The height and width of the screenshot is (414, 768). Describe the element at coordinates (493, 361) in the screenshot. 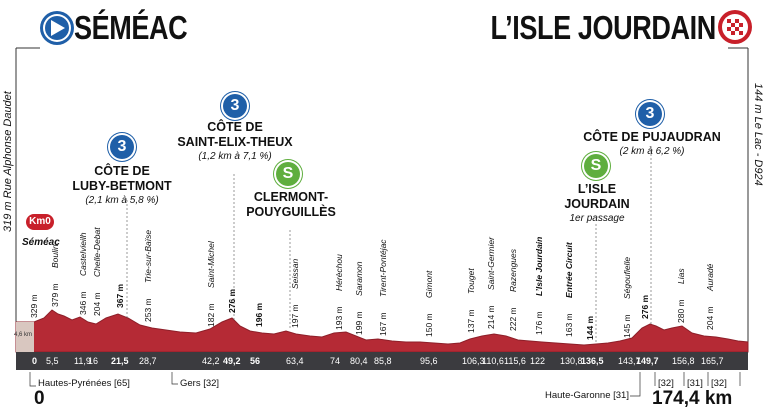

I see `km-value: 110,6` at that location.